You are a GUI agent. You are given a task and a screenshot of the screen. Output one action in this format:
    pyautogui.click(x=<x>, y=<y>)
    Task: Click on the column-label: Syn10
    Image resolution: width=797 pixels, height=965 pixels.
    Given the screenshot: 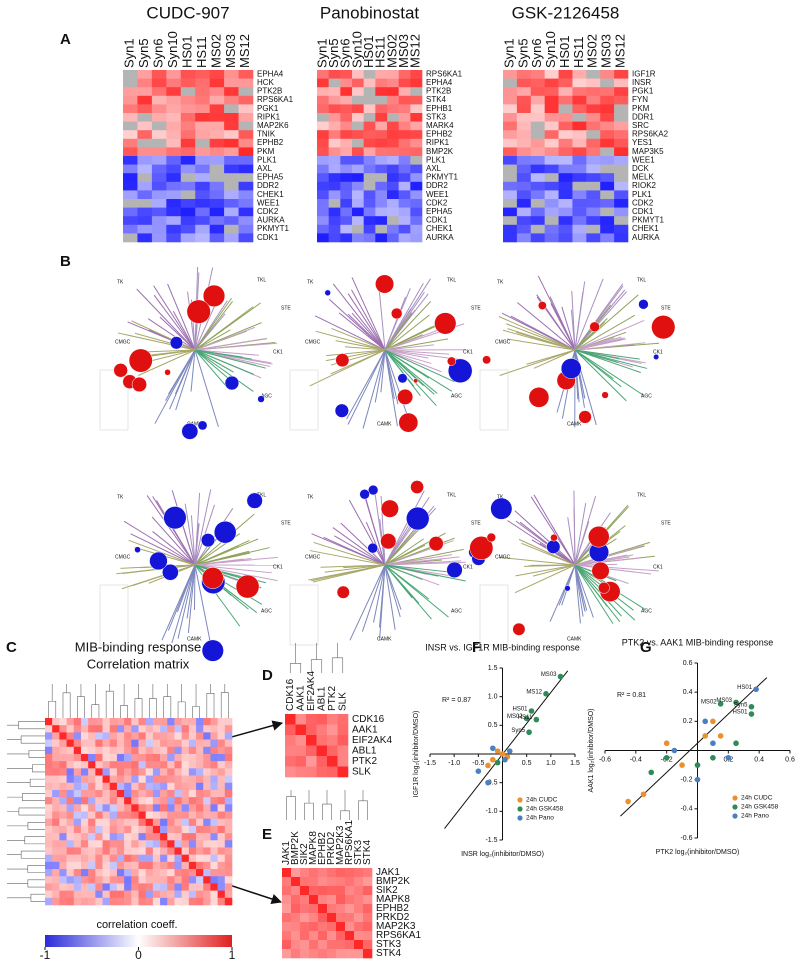 What is the action you would take?
    pyautogui.click(x=550, y=49)
    